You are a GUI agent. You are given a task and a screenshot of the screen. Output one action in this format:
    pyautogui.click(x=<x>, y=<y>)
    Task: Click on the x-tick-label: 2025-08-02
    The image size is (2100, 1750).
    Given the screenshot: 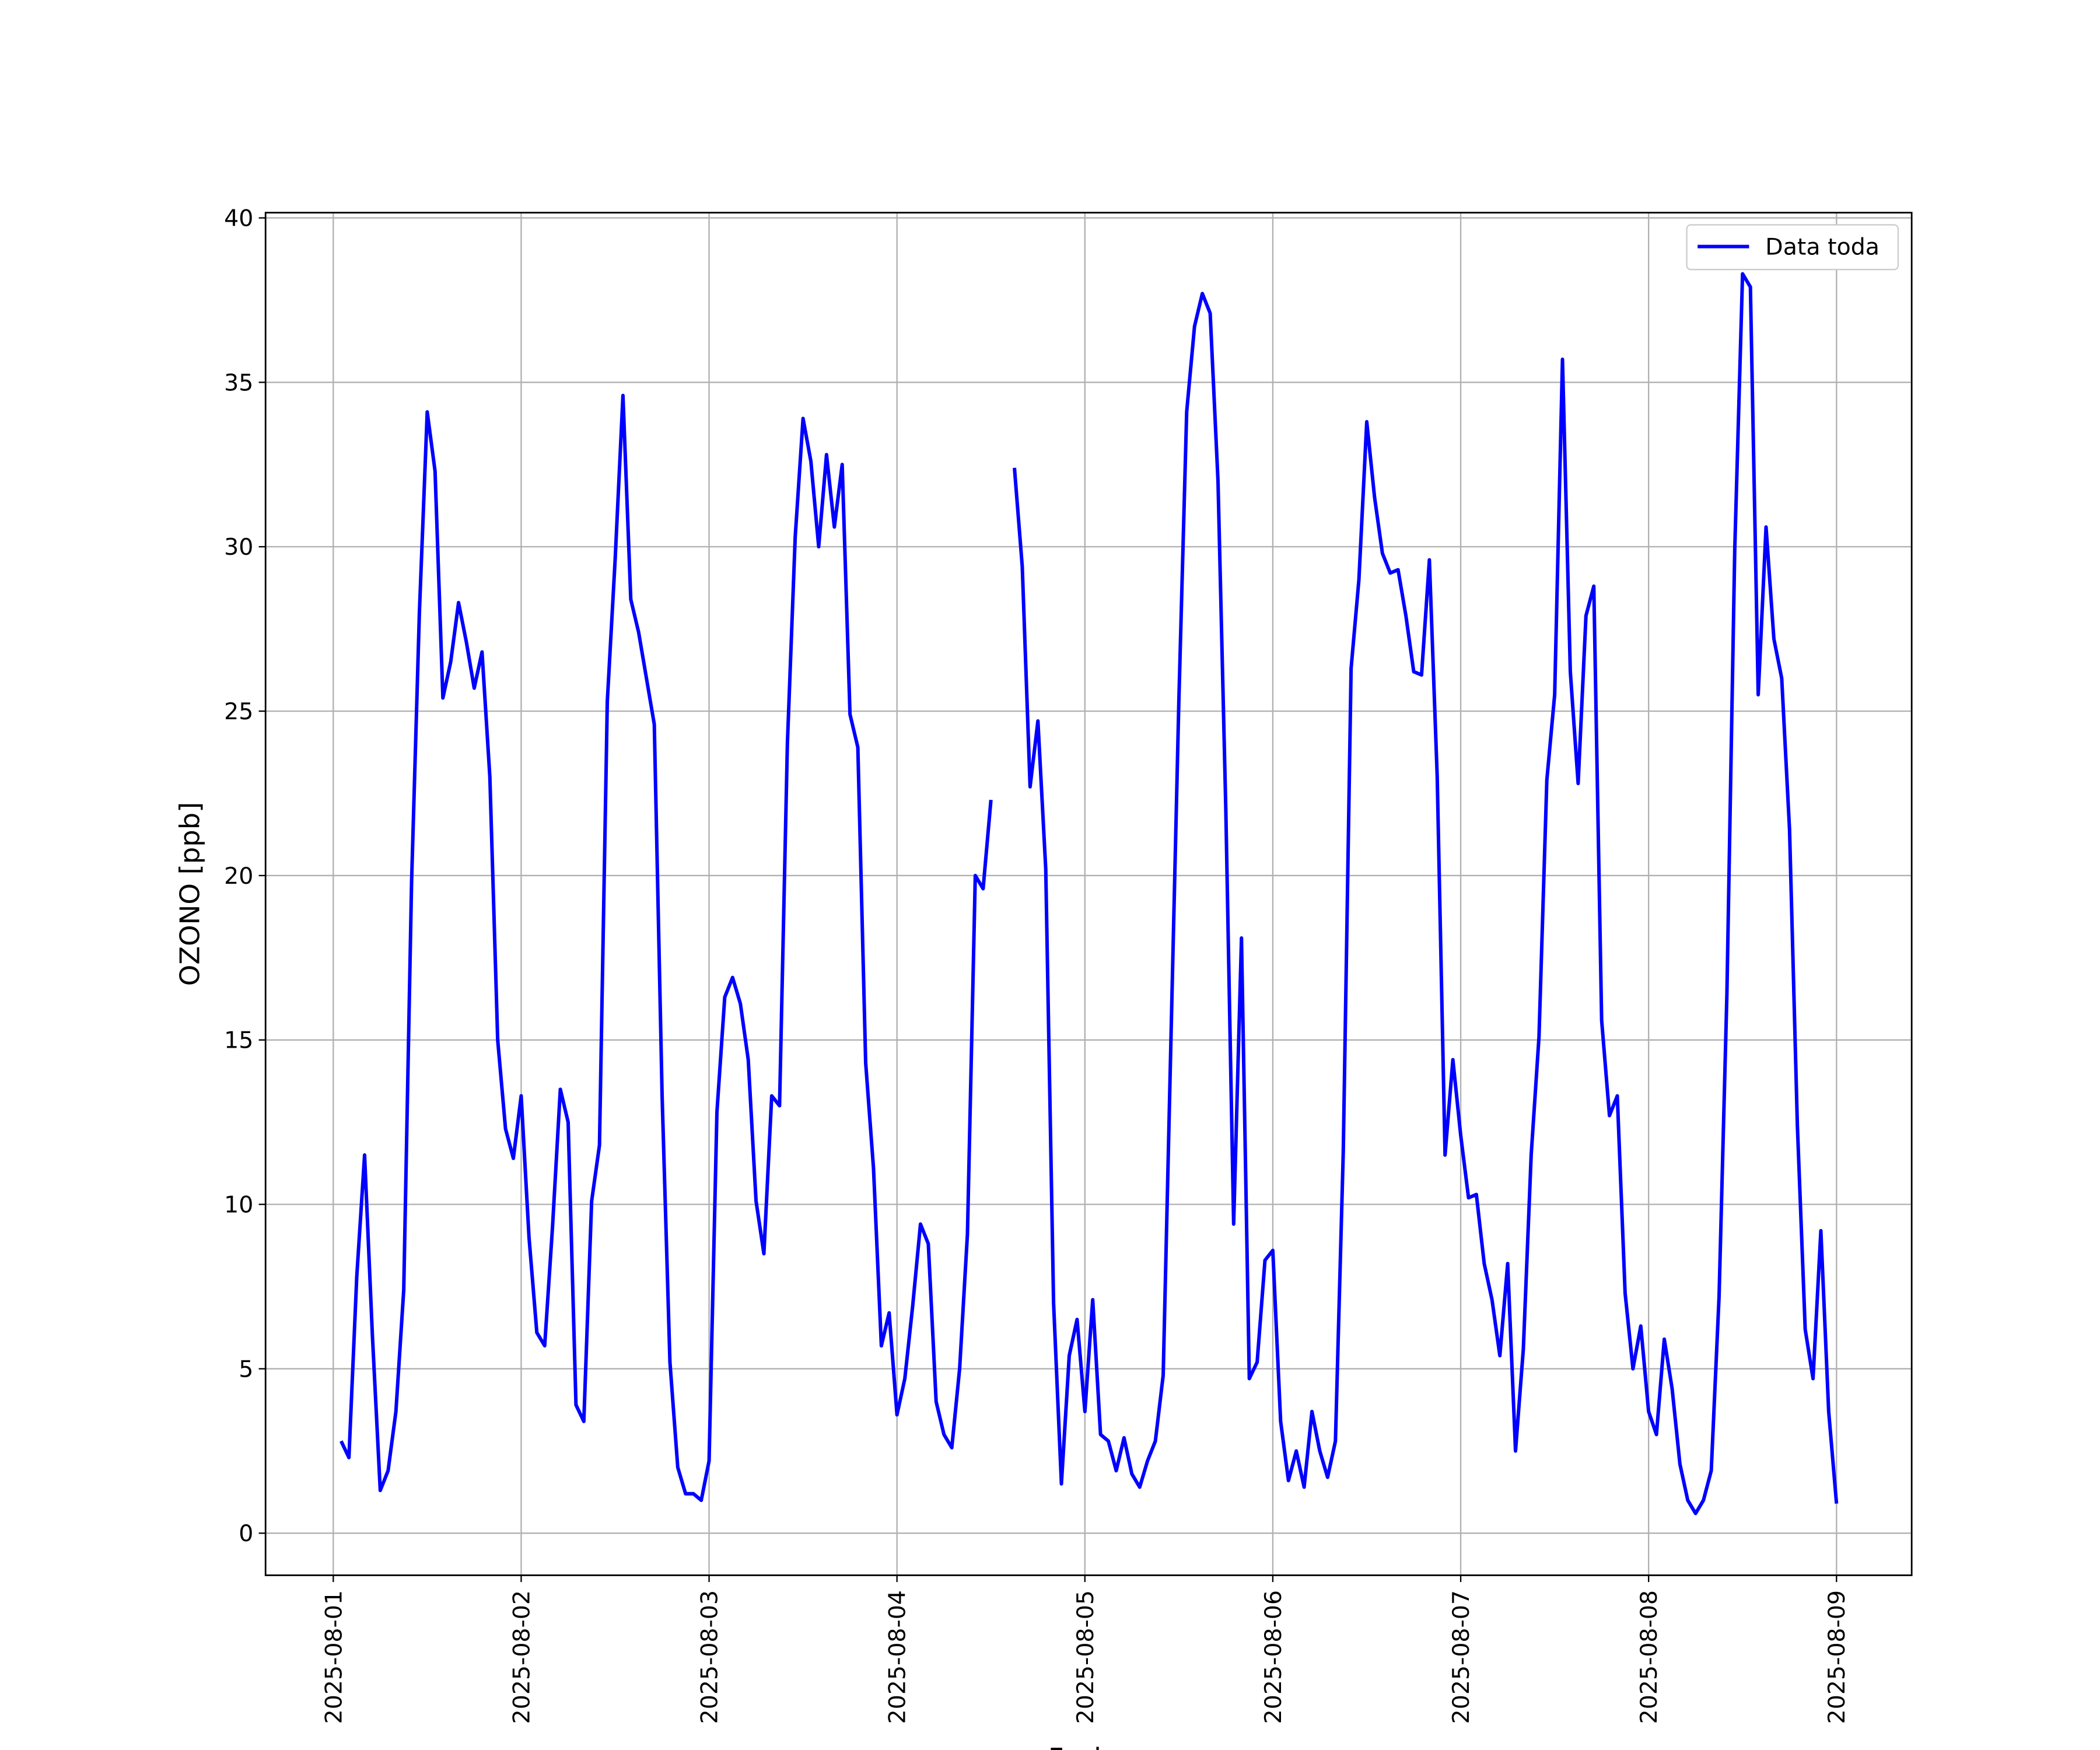 What is the action you would take?
    pyautogui.click(x=521, y=1657)
    